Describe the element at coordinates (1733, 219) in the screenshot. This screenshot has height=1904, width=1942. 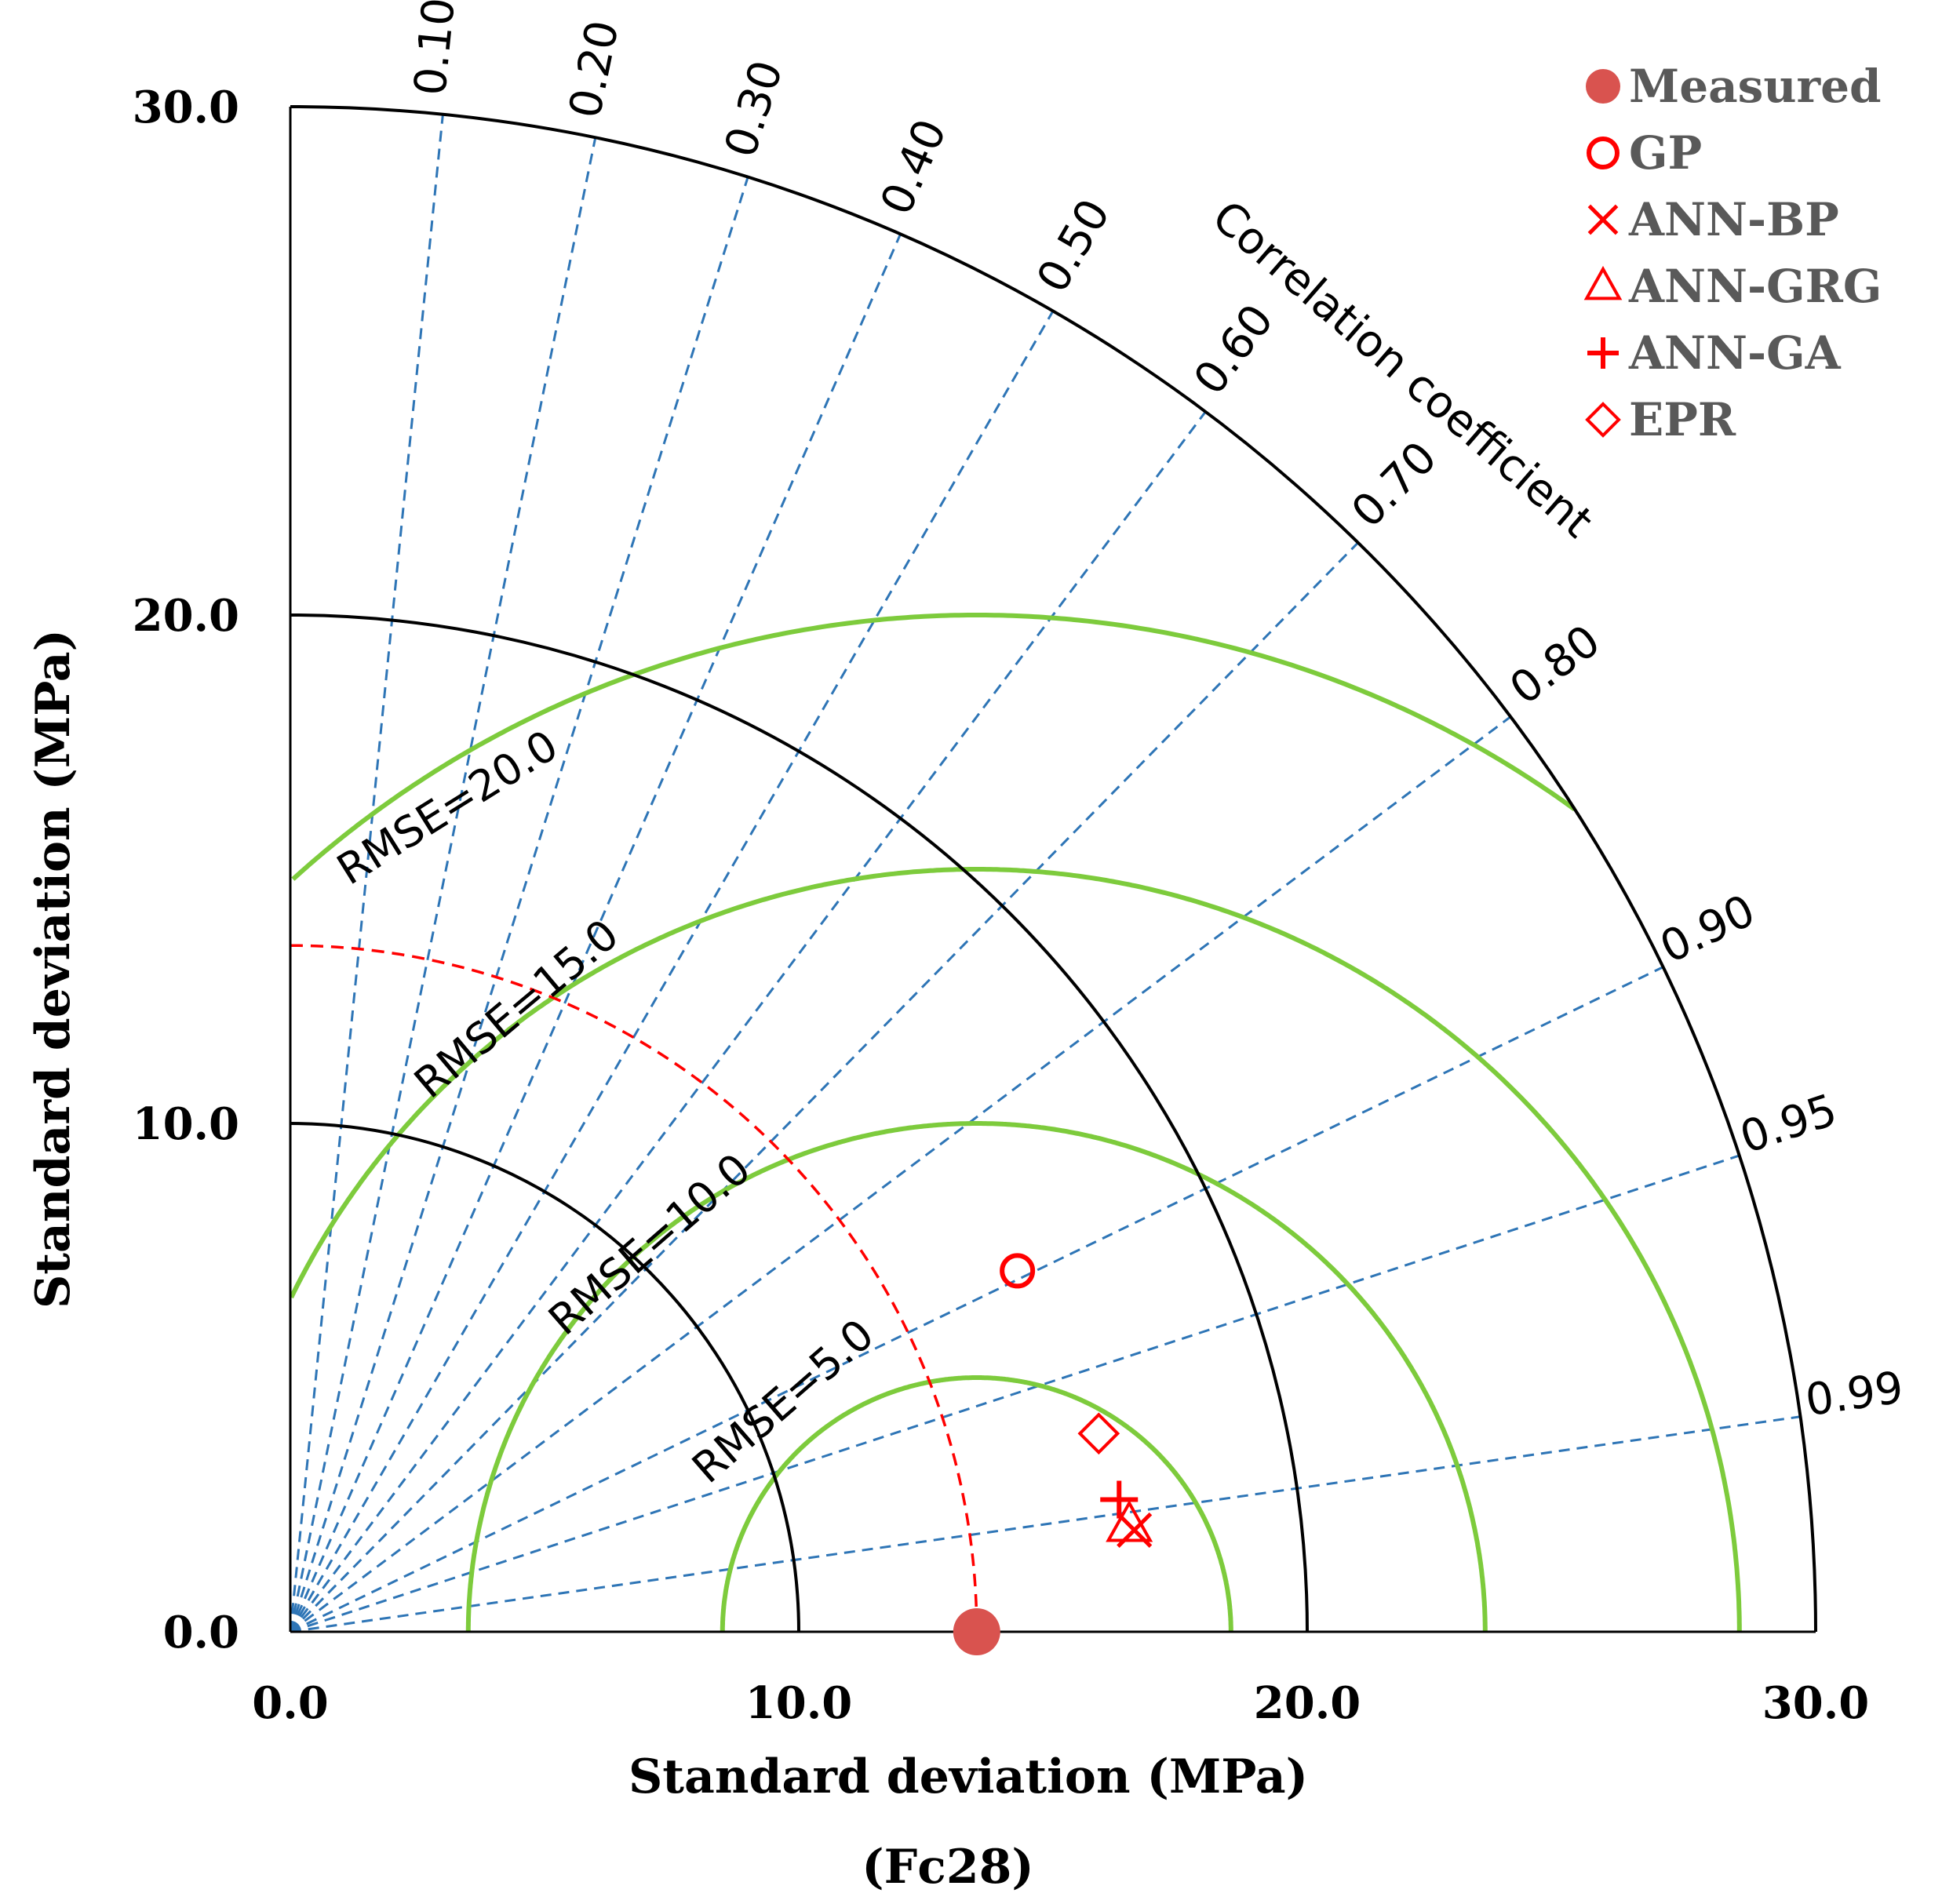
I see `legend-label: ANN-BP` at that location.